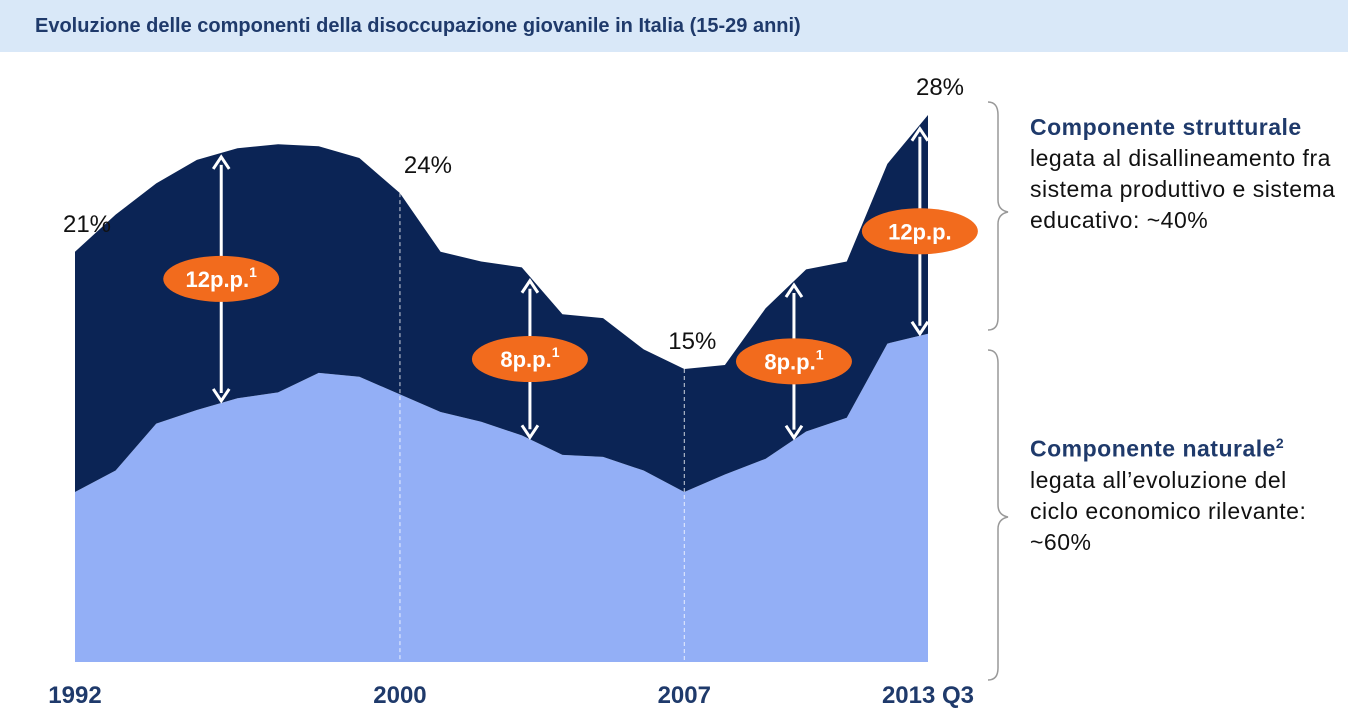 This screenshot has height=714, width=1348. I want to click on x-tick-label: 2013 Q3, so click(928, 695).